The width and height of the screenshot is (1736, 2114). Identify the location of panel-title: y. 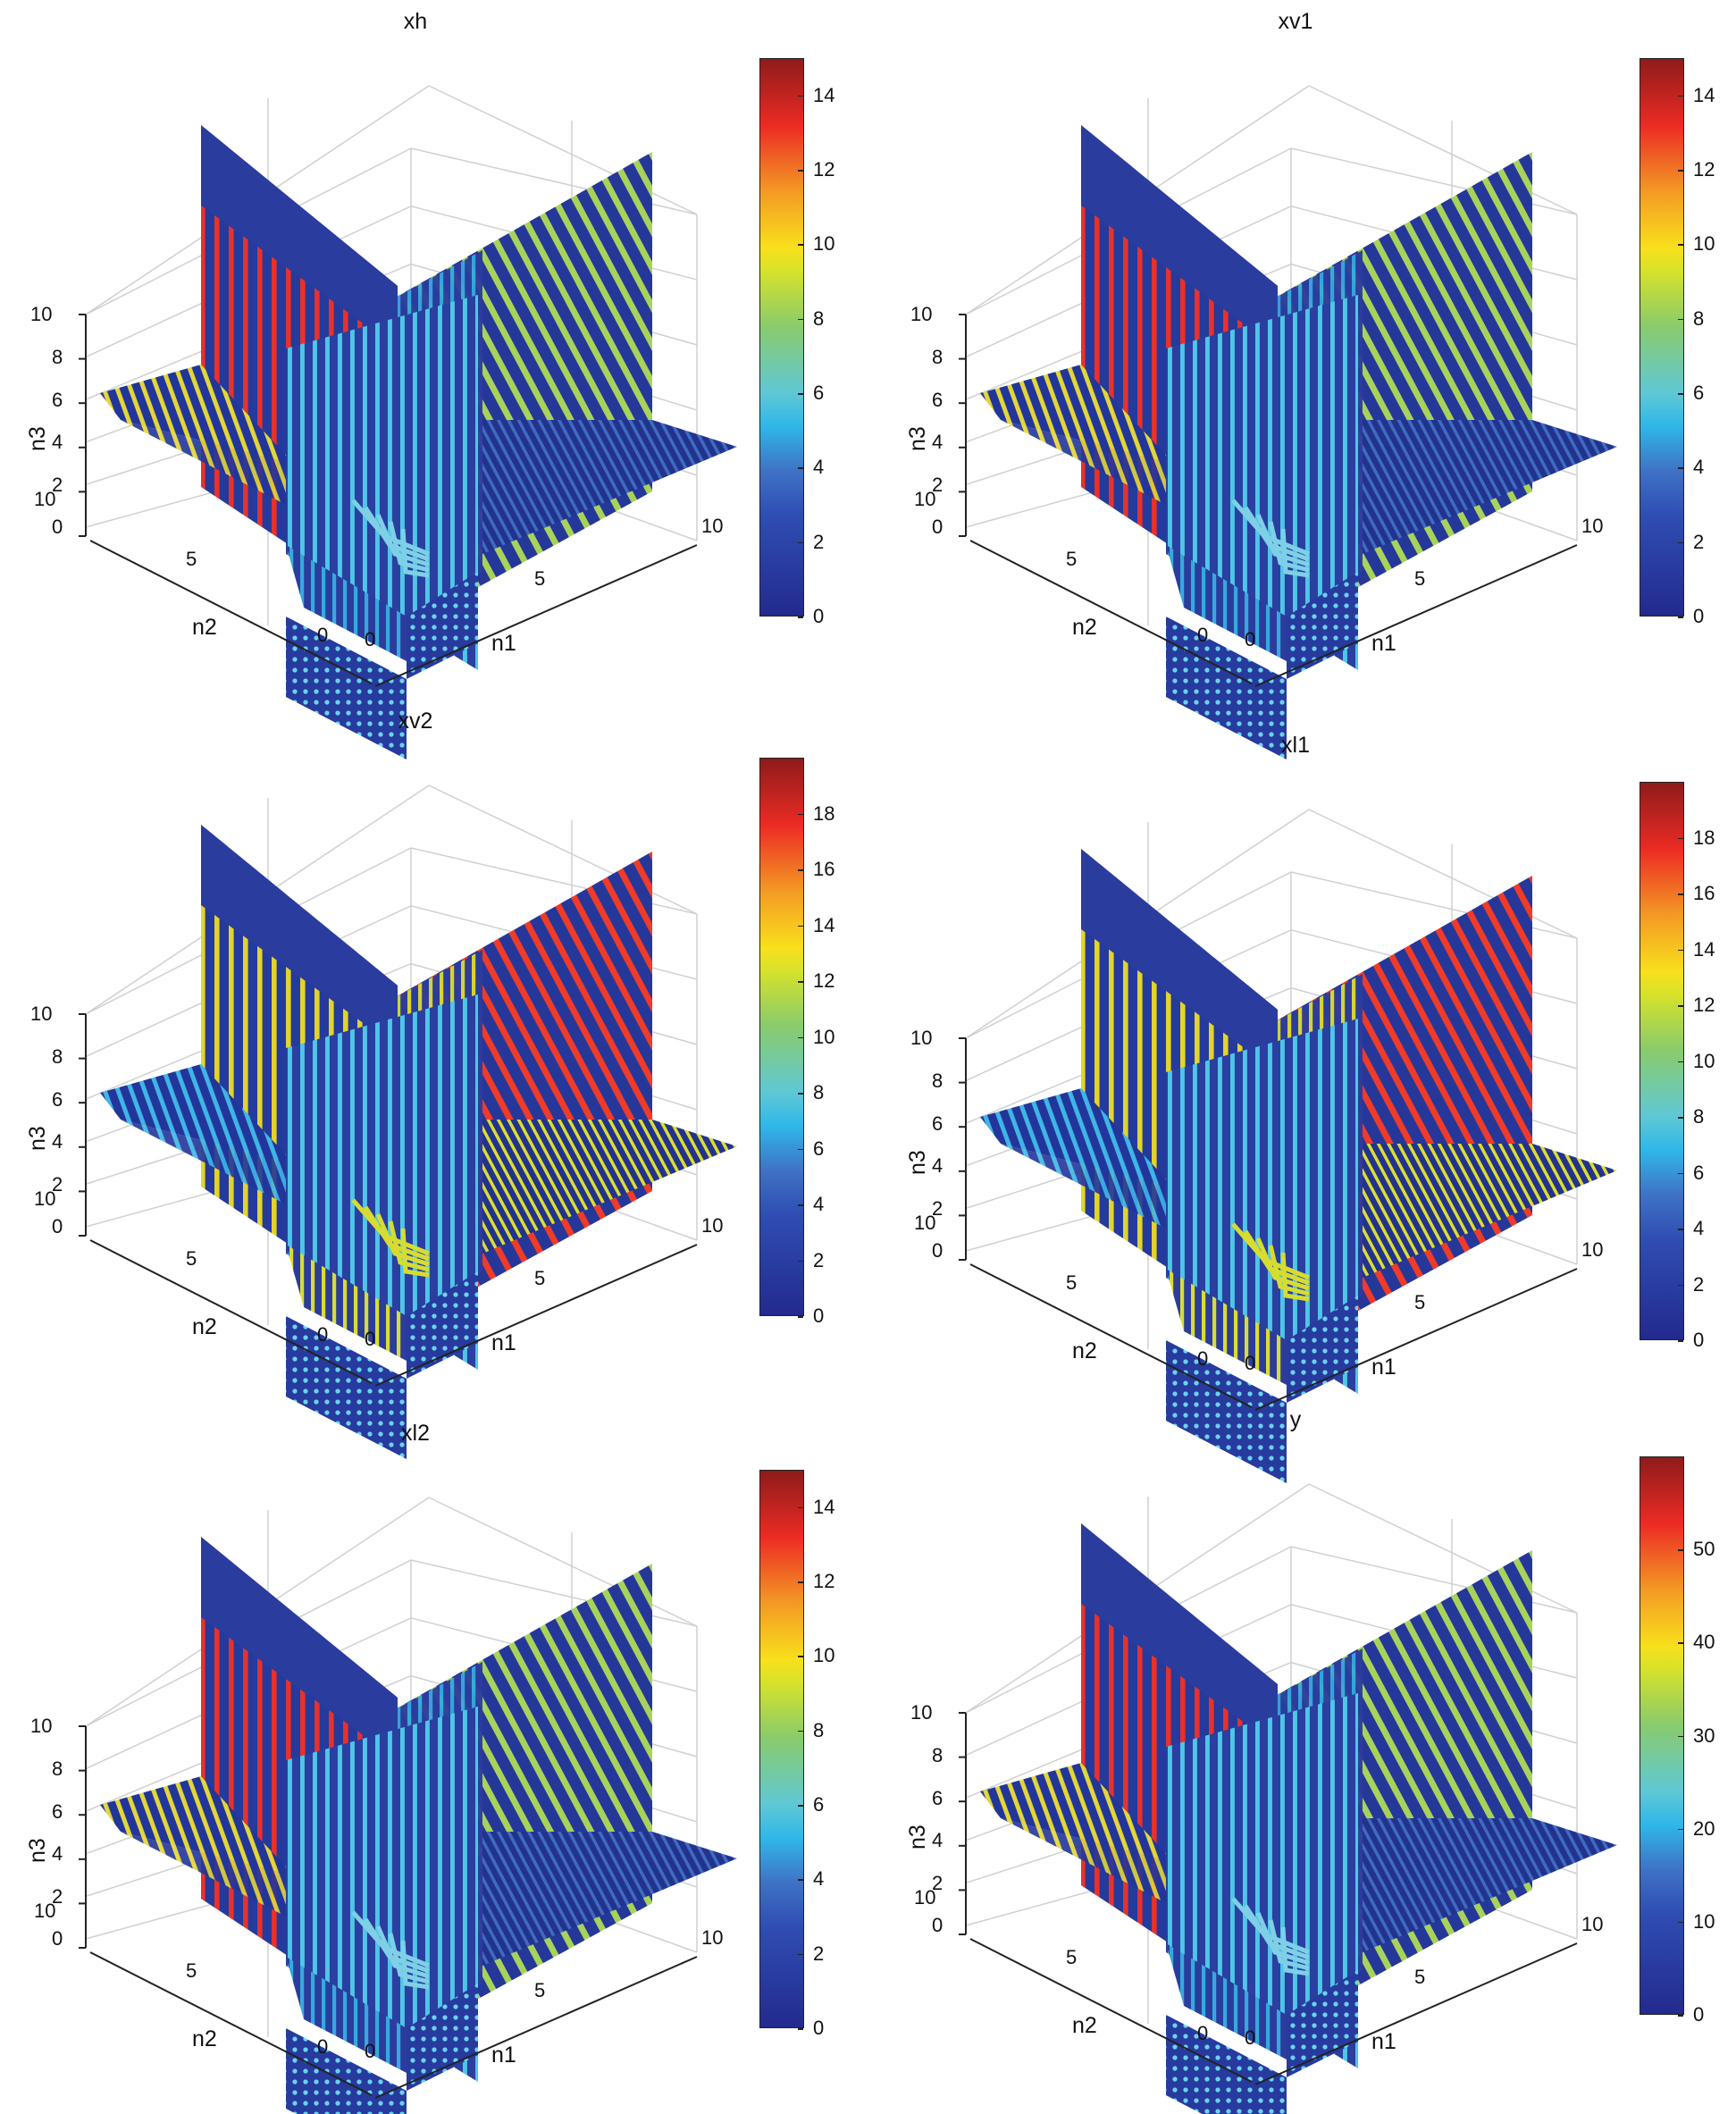
(1295, 1419).